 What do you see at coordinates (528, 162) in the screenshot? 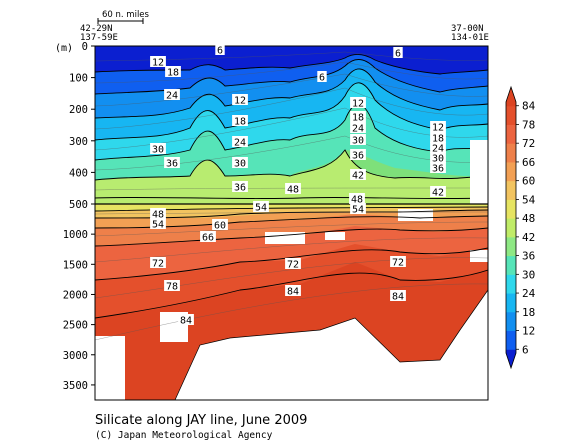
I see `colorbar-label: 66` at bounding box center [528, 162].